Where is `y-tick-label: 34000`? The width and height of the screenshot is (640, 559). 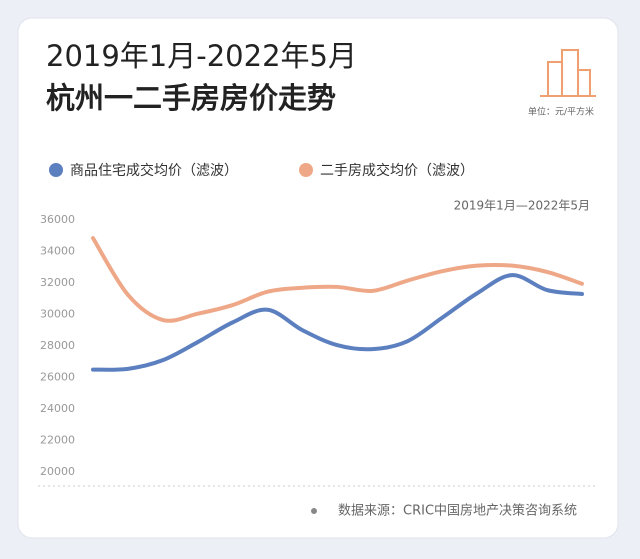
y-tick-label: 34000 is located at coordinates (57, 251).